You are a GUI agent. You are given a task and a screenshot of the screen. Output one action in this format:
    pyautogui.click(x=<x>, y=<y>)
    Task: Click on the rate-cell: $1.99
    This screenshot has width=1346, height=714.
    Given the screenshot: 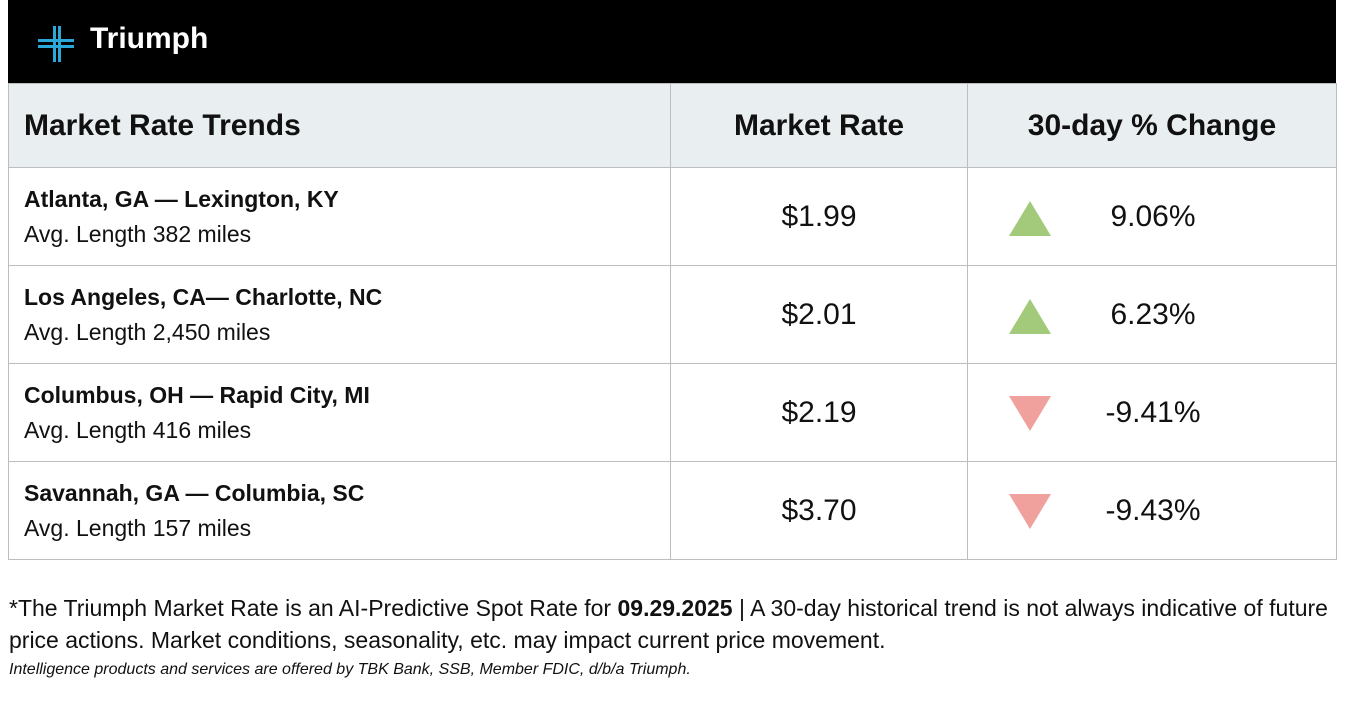 What is the action you would take?
    pyautogui.click(x=819, y=216)
    